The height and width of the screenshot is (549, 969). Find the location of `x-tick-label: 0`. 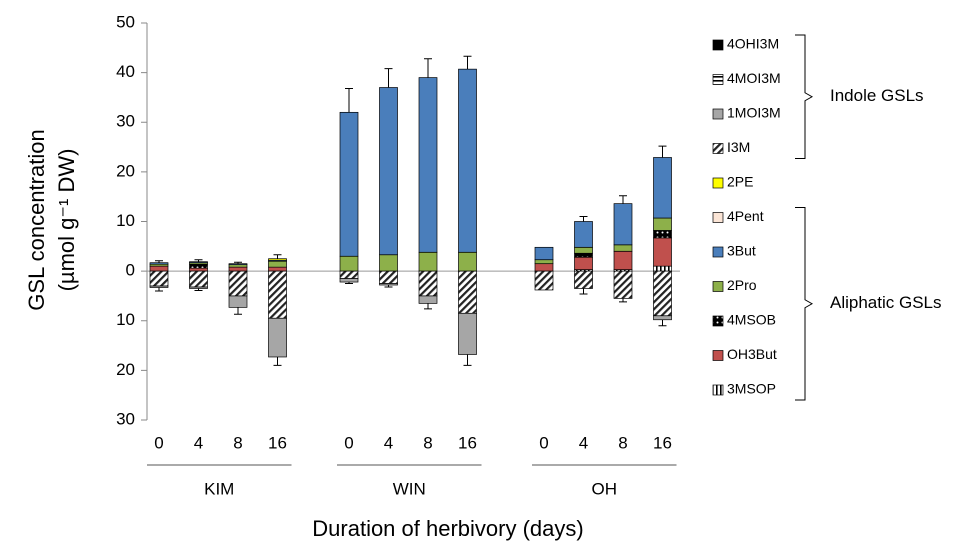

x-tick-label: 0 is located at coordinates (158, 442).